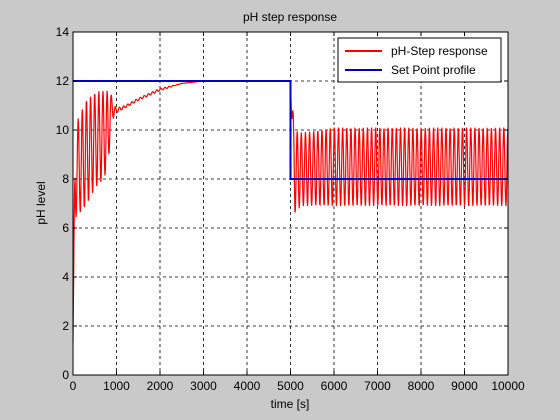 The image size is (560, 420). Describe the element at coordinates (464, 386) in the screenshot. I see `x-tick-label: 9000` at that location.